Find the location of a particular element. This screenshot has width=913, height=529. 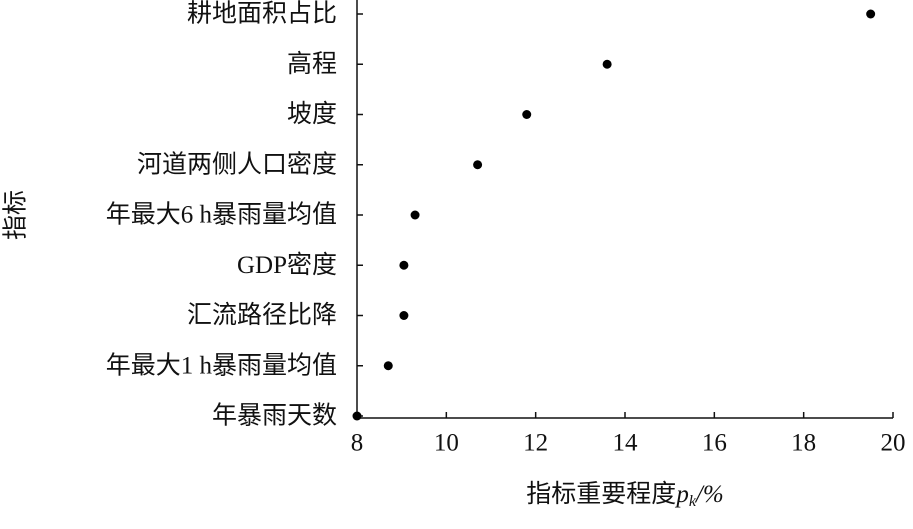

x-label-var: p is located at coordinates (681, 494).